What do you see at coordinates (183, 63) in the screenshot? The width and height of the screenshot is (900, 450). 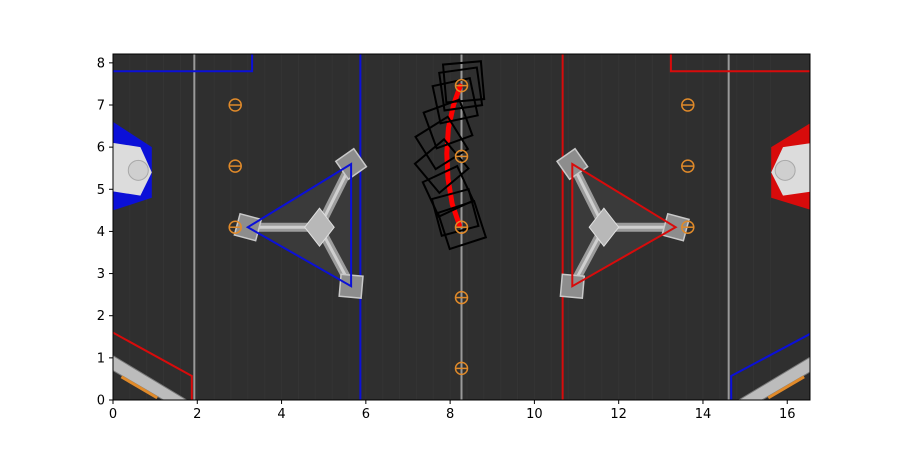 I see `blue-amp-zone` at bounding box center [183, 63].